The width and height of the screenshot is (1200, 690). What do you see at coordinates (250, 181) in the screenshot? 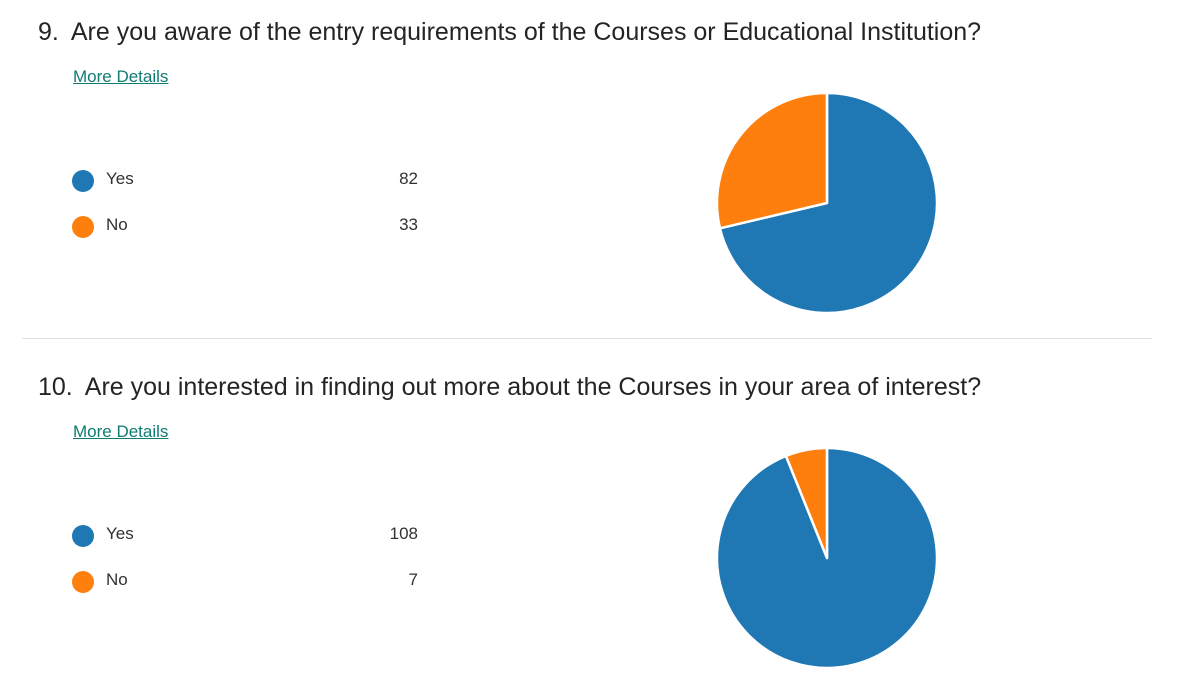
I see `legend-row-yes: Yes 82` at bounding box center [250, 181].